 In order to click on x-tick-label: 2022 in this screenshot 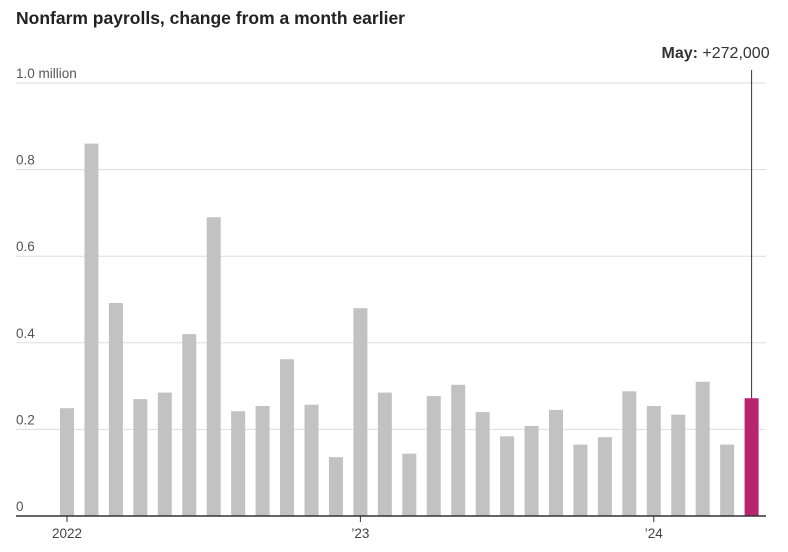, I will do `click(67, 533)`.